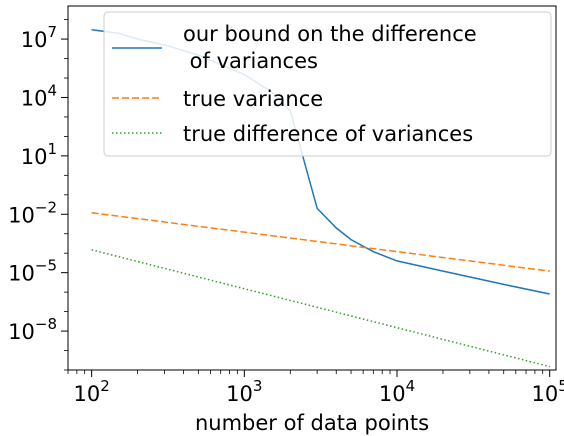 The height and width of the screenshot is (436, 564). What do you see at coordinates (315, 388) in the screenshot?
I see `x-axis: 10² 10³ 10⁴ 10⁵` at bounding box center [315, 388].